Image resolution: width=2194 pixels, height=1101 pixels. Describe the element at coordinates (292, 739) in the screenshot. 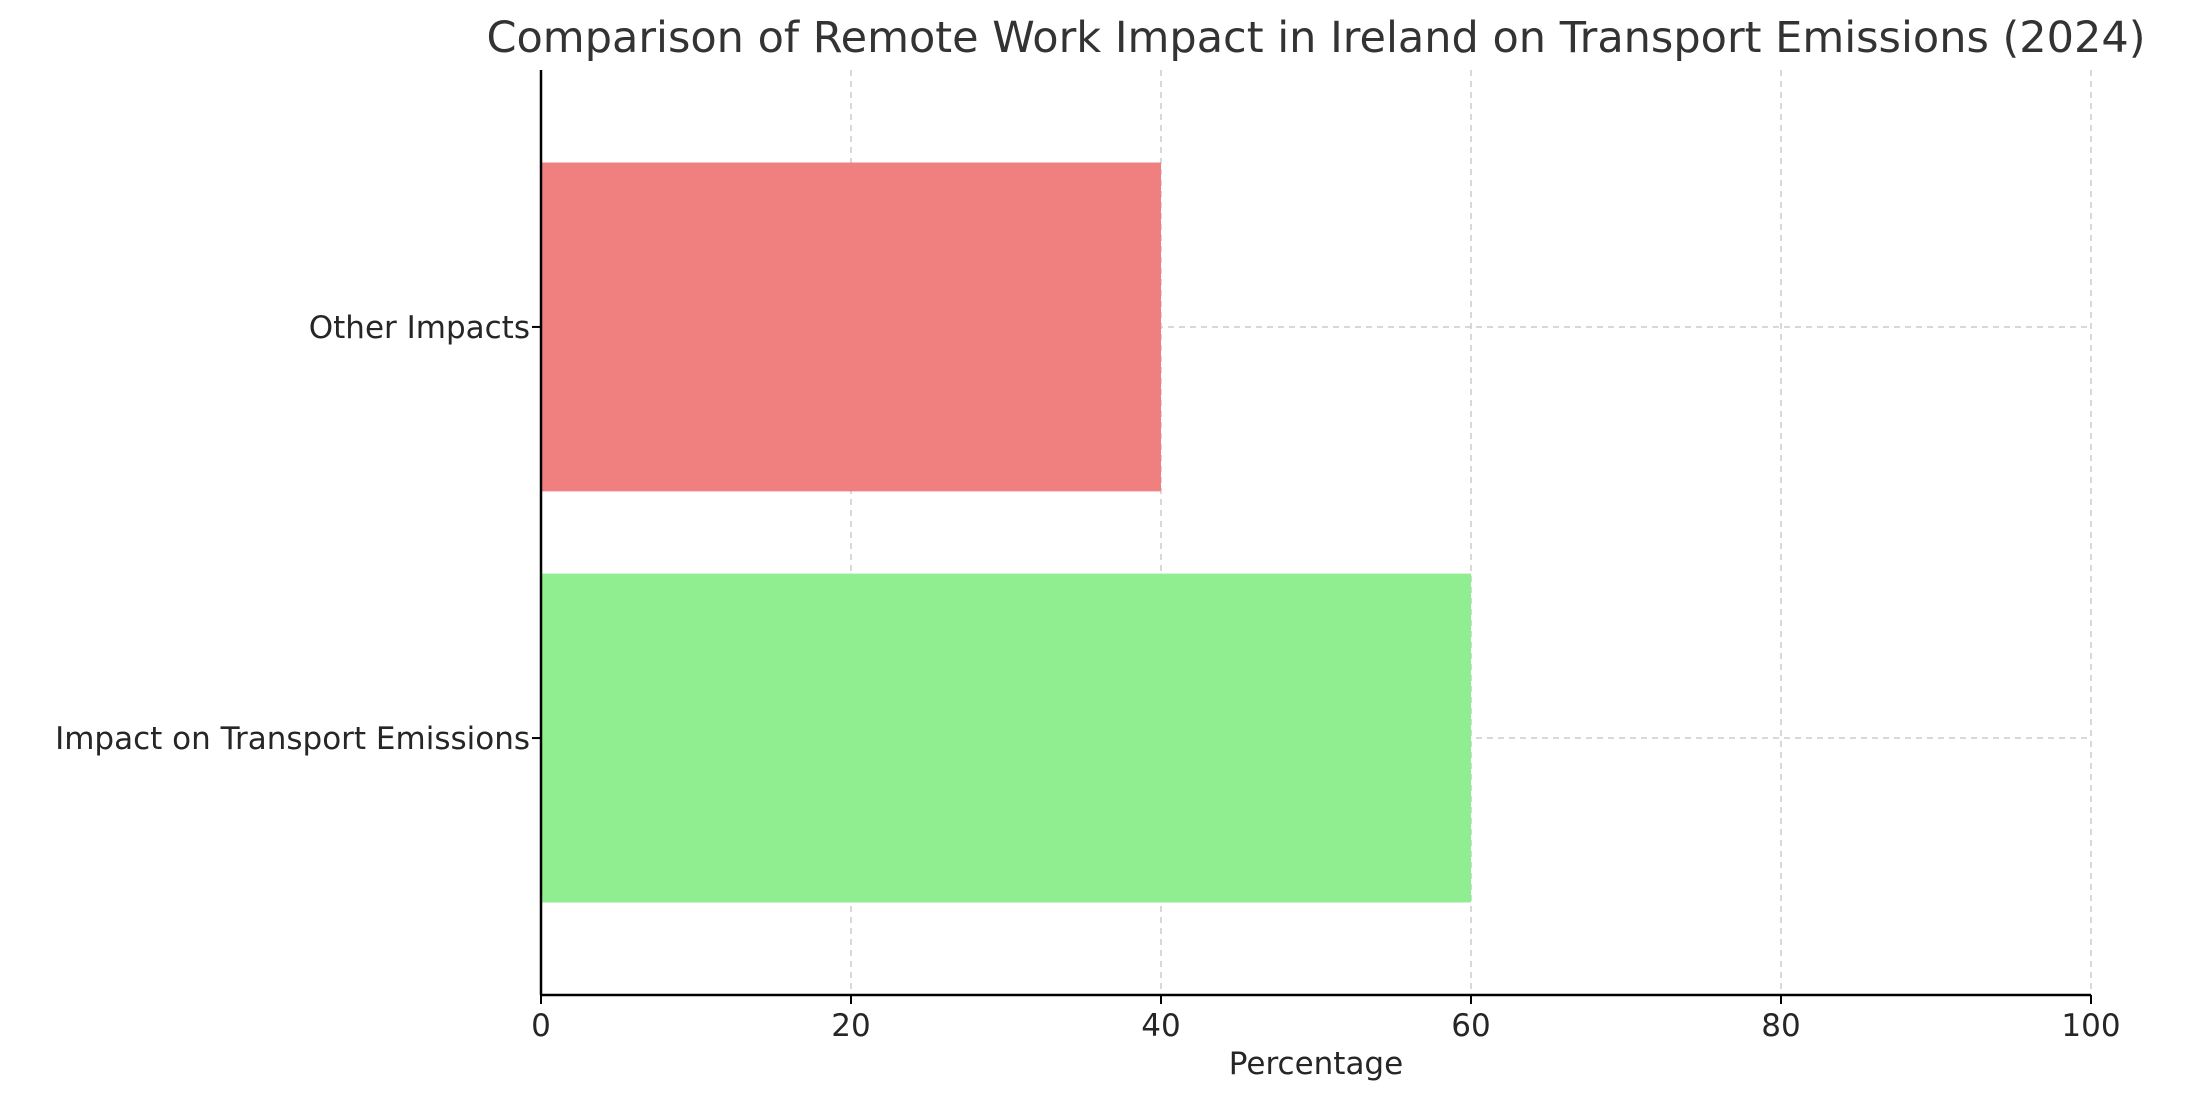

I see `y-tick-label: Impact on Transport Emissions` at that location.